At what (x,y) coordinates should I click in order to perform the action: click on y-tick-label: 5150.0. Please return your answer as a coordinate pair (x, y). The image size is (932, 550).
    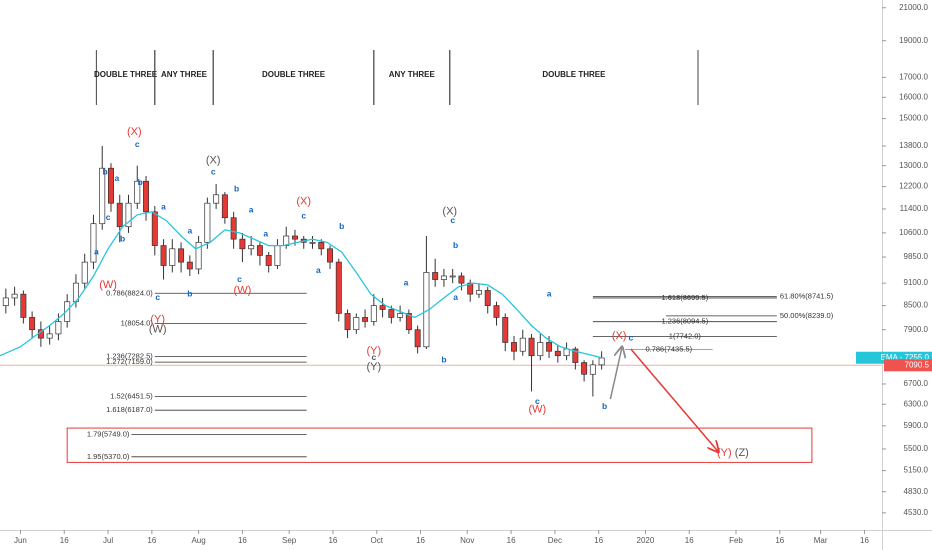
    Looking at the image, I should click on (916, 470).